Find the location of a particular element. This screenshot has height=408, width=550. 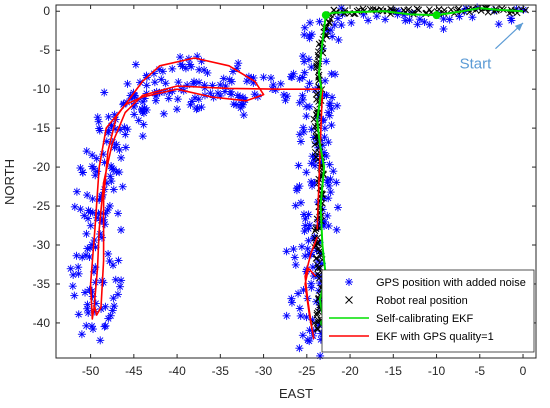

legend-label-self-calibrating: Self-calibrating EKF is located at coordinates (424, 319).